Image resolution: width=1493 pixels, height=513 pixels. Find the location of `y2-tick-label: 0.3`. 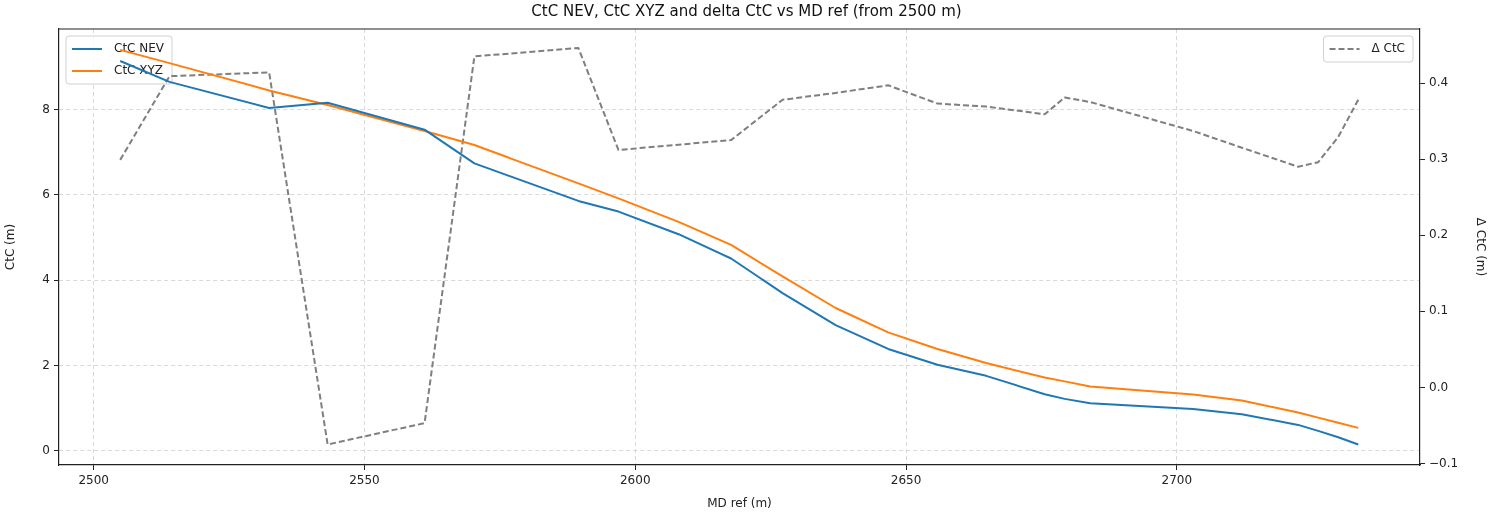

y2-tick-label: 0.3 is located at coordinates (1439, 158).